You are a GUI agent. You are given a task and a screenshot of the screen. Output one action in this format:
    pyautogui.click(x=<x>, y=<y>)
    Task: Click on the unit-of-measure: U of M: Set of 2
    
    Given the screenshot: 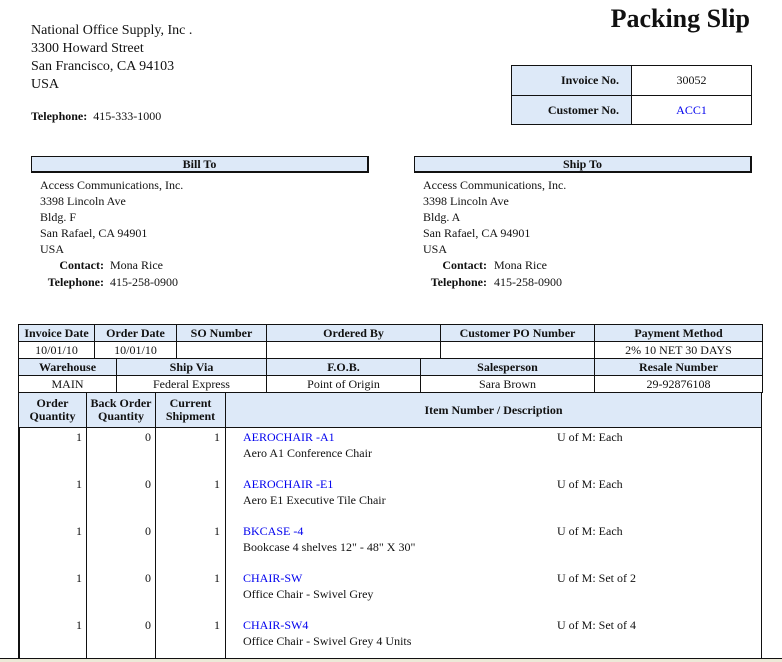 What is the action you would take?
    pyautogui.click(x=596, y=578)
    